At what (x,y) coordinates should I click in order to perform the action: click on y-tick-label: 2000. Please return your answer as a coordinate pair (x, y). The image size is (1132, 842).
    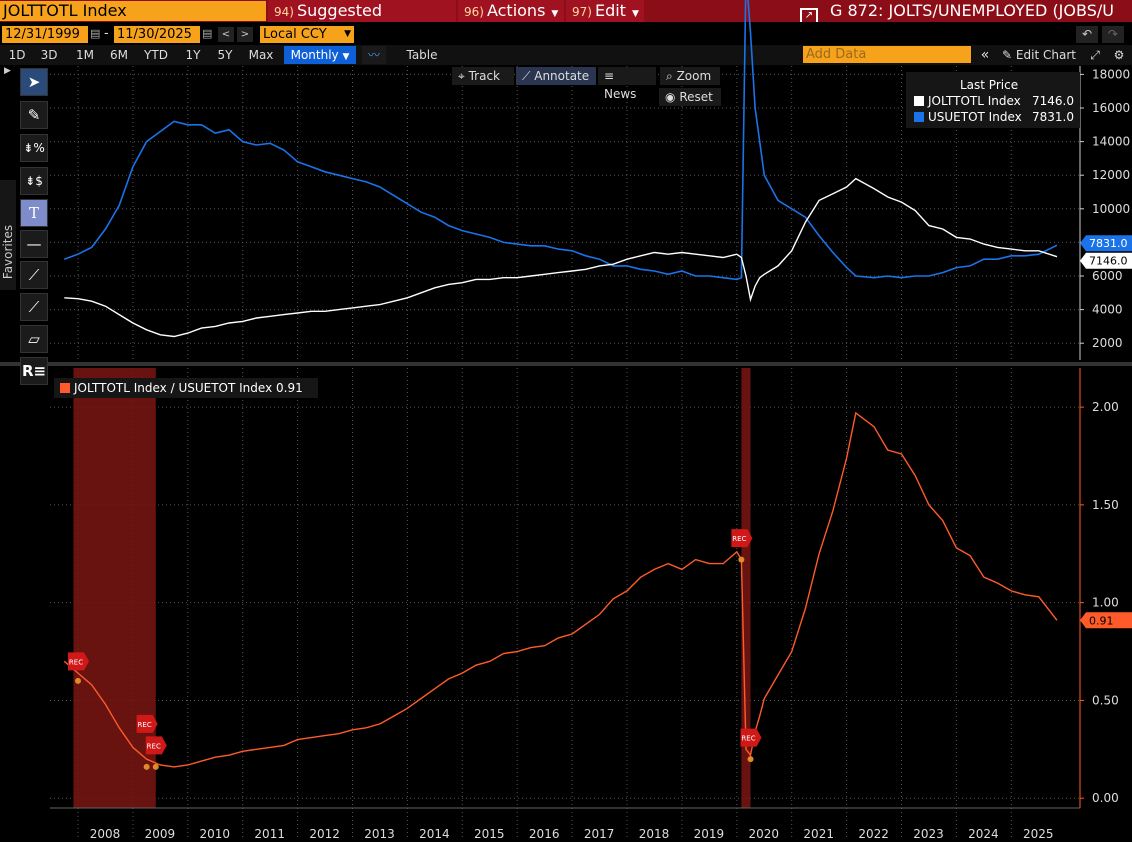
    Looking at the image, I should click on (1107, 343).